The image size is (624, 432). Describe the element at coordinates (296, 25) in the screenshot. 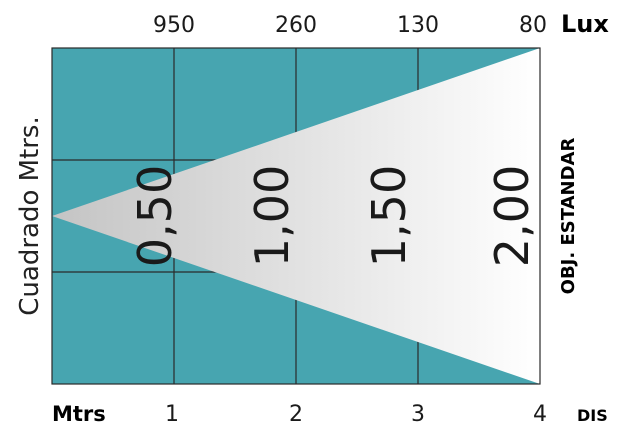

I see `lux-value-2: 260` at that location.